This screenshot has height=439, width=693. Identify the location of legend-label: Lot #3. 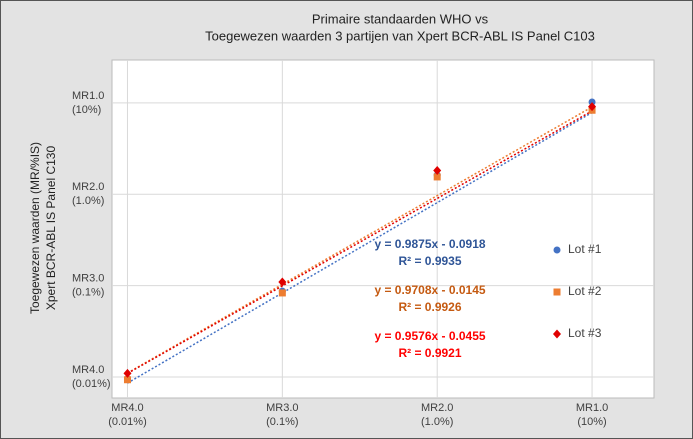
(585, 333).